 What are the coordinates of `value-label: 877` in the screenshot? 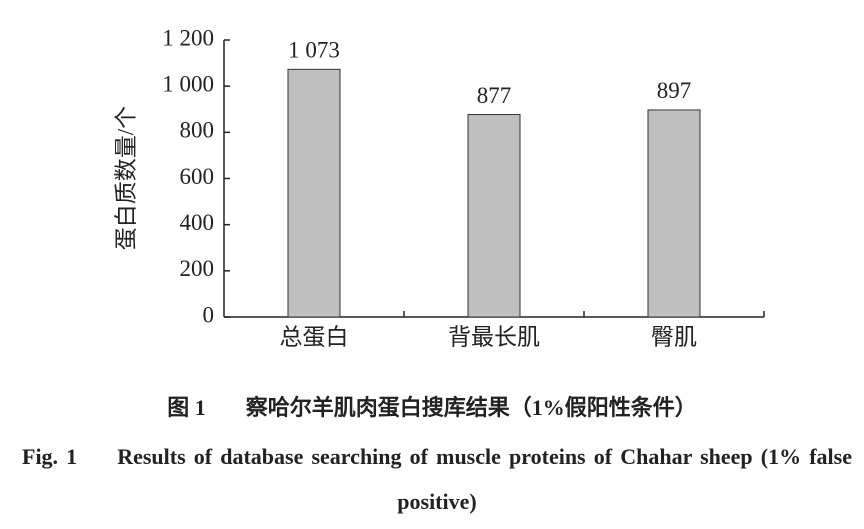 It's located at (494, 95).